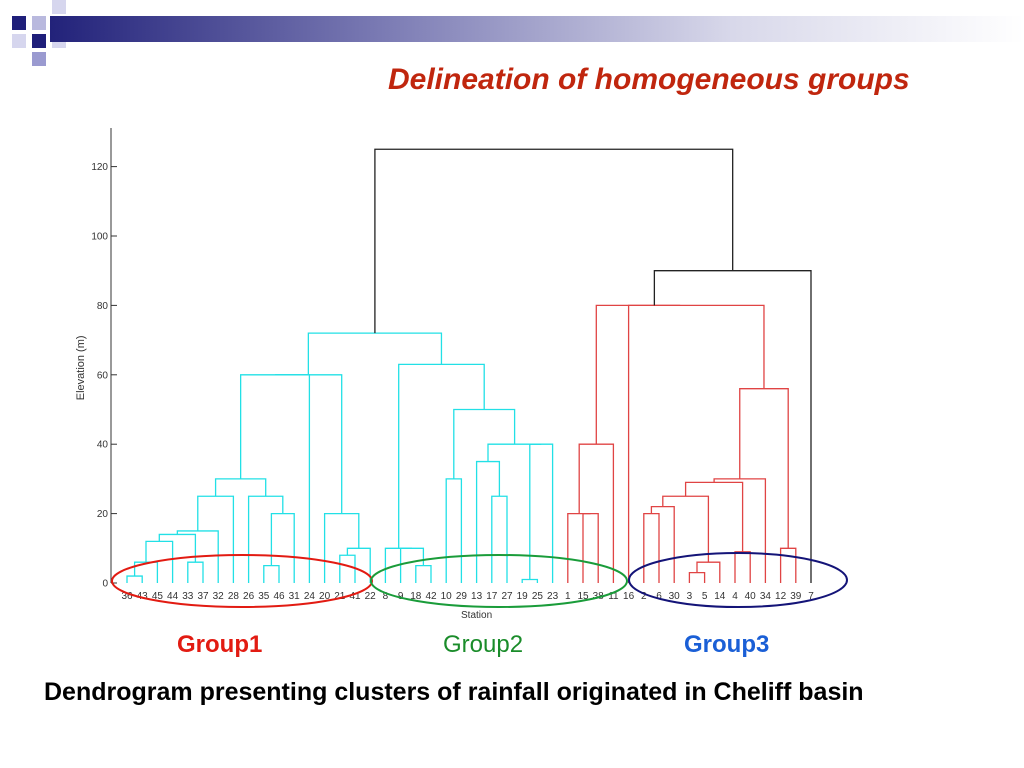 The height and width of the screenshot is (768, 1024). What do you see at coordinates (568, 596) in the screenshot?
I see `leaf-label: 1` at bounding box center [568, 596].